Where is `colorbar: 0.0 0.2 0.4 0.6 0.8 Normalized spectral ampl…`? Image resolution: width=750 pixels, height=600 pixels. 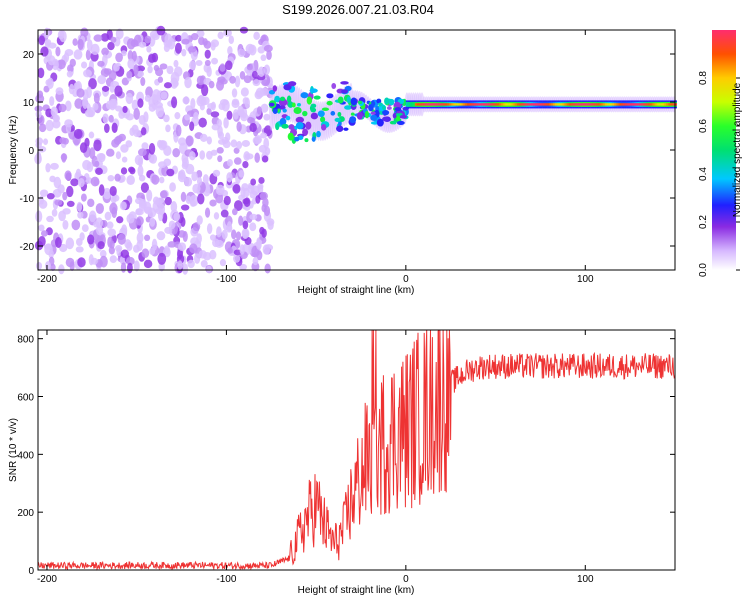 colorbar: 0.0 0.2 0.4 0.6 0.8 Normalized spectral ampl… is located at coordinates (720, 153).